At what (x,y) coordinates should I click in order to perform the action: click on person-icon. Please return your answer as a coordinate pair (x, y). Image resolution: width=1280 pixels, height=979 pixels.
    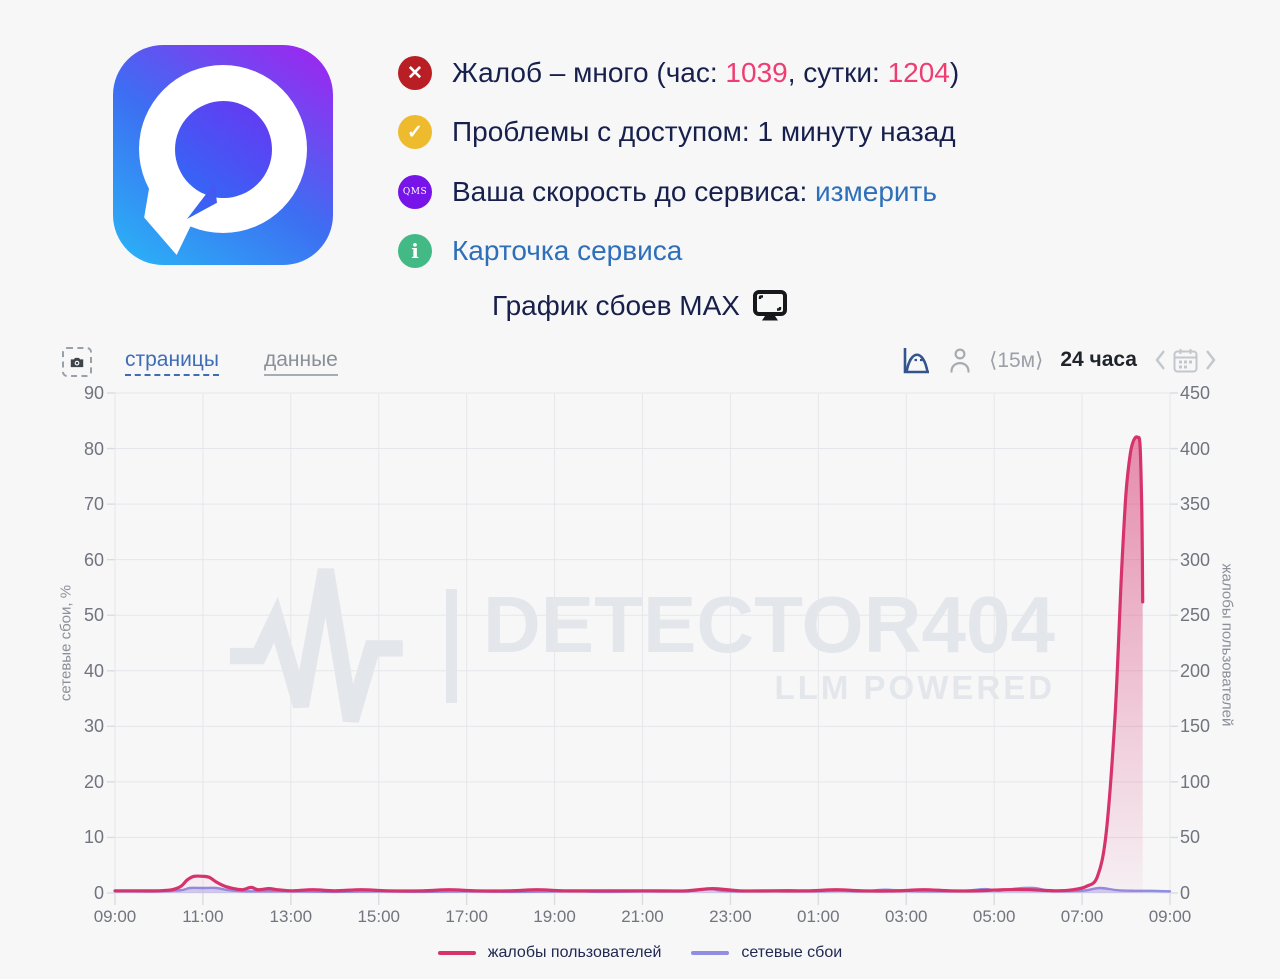
    Looking at the image, I should click on (960, 360).